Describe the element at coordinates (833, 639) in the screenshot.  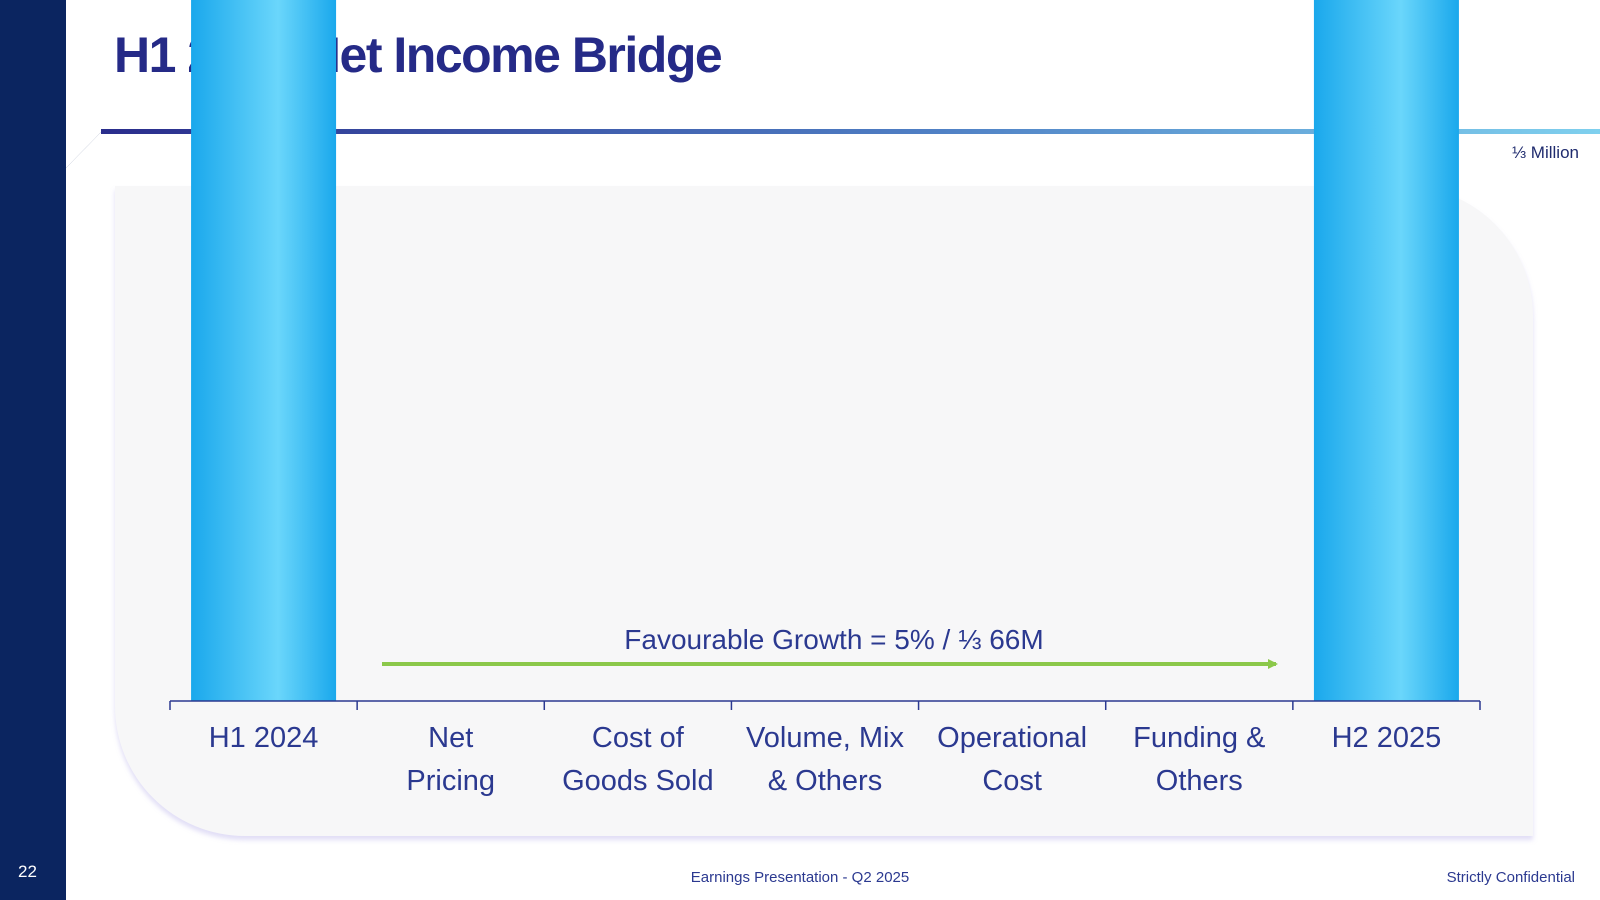
I see `growth-annotation: Favourable Growth = 5% / ⅓ 66M` at that location.